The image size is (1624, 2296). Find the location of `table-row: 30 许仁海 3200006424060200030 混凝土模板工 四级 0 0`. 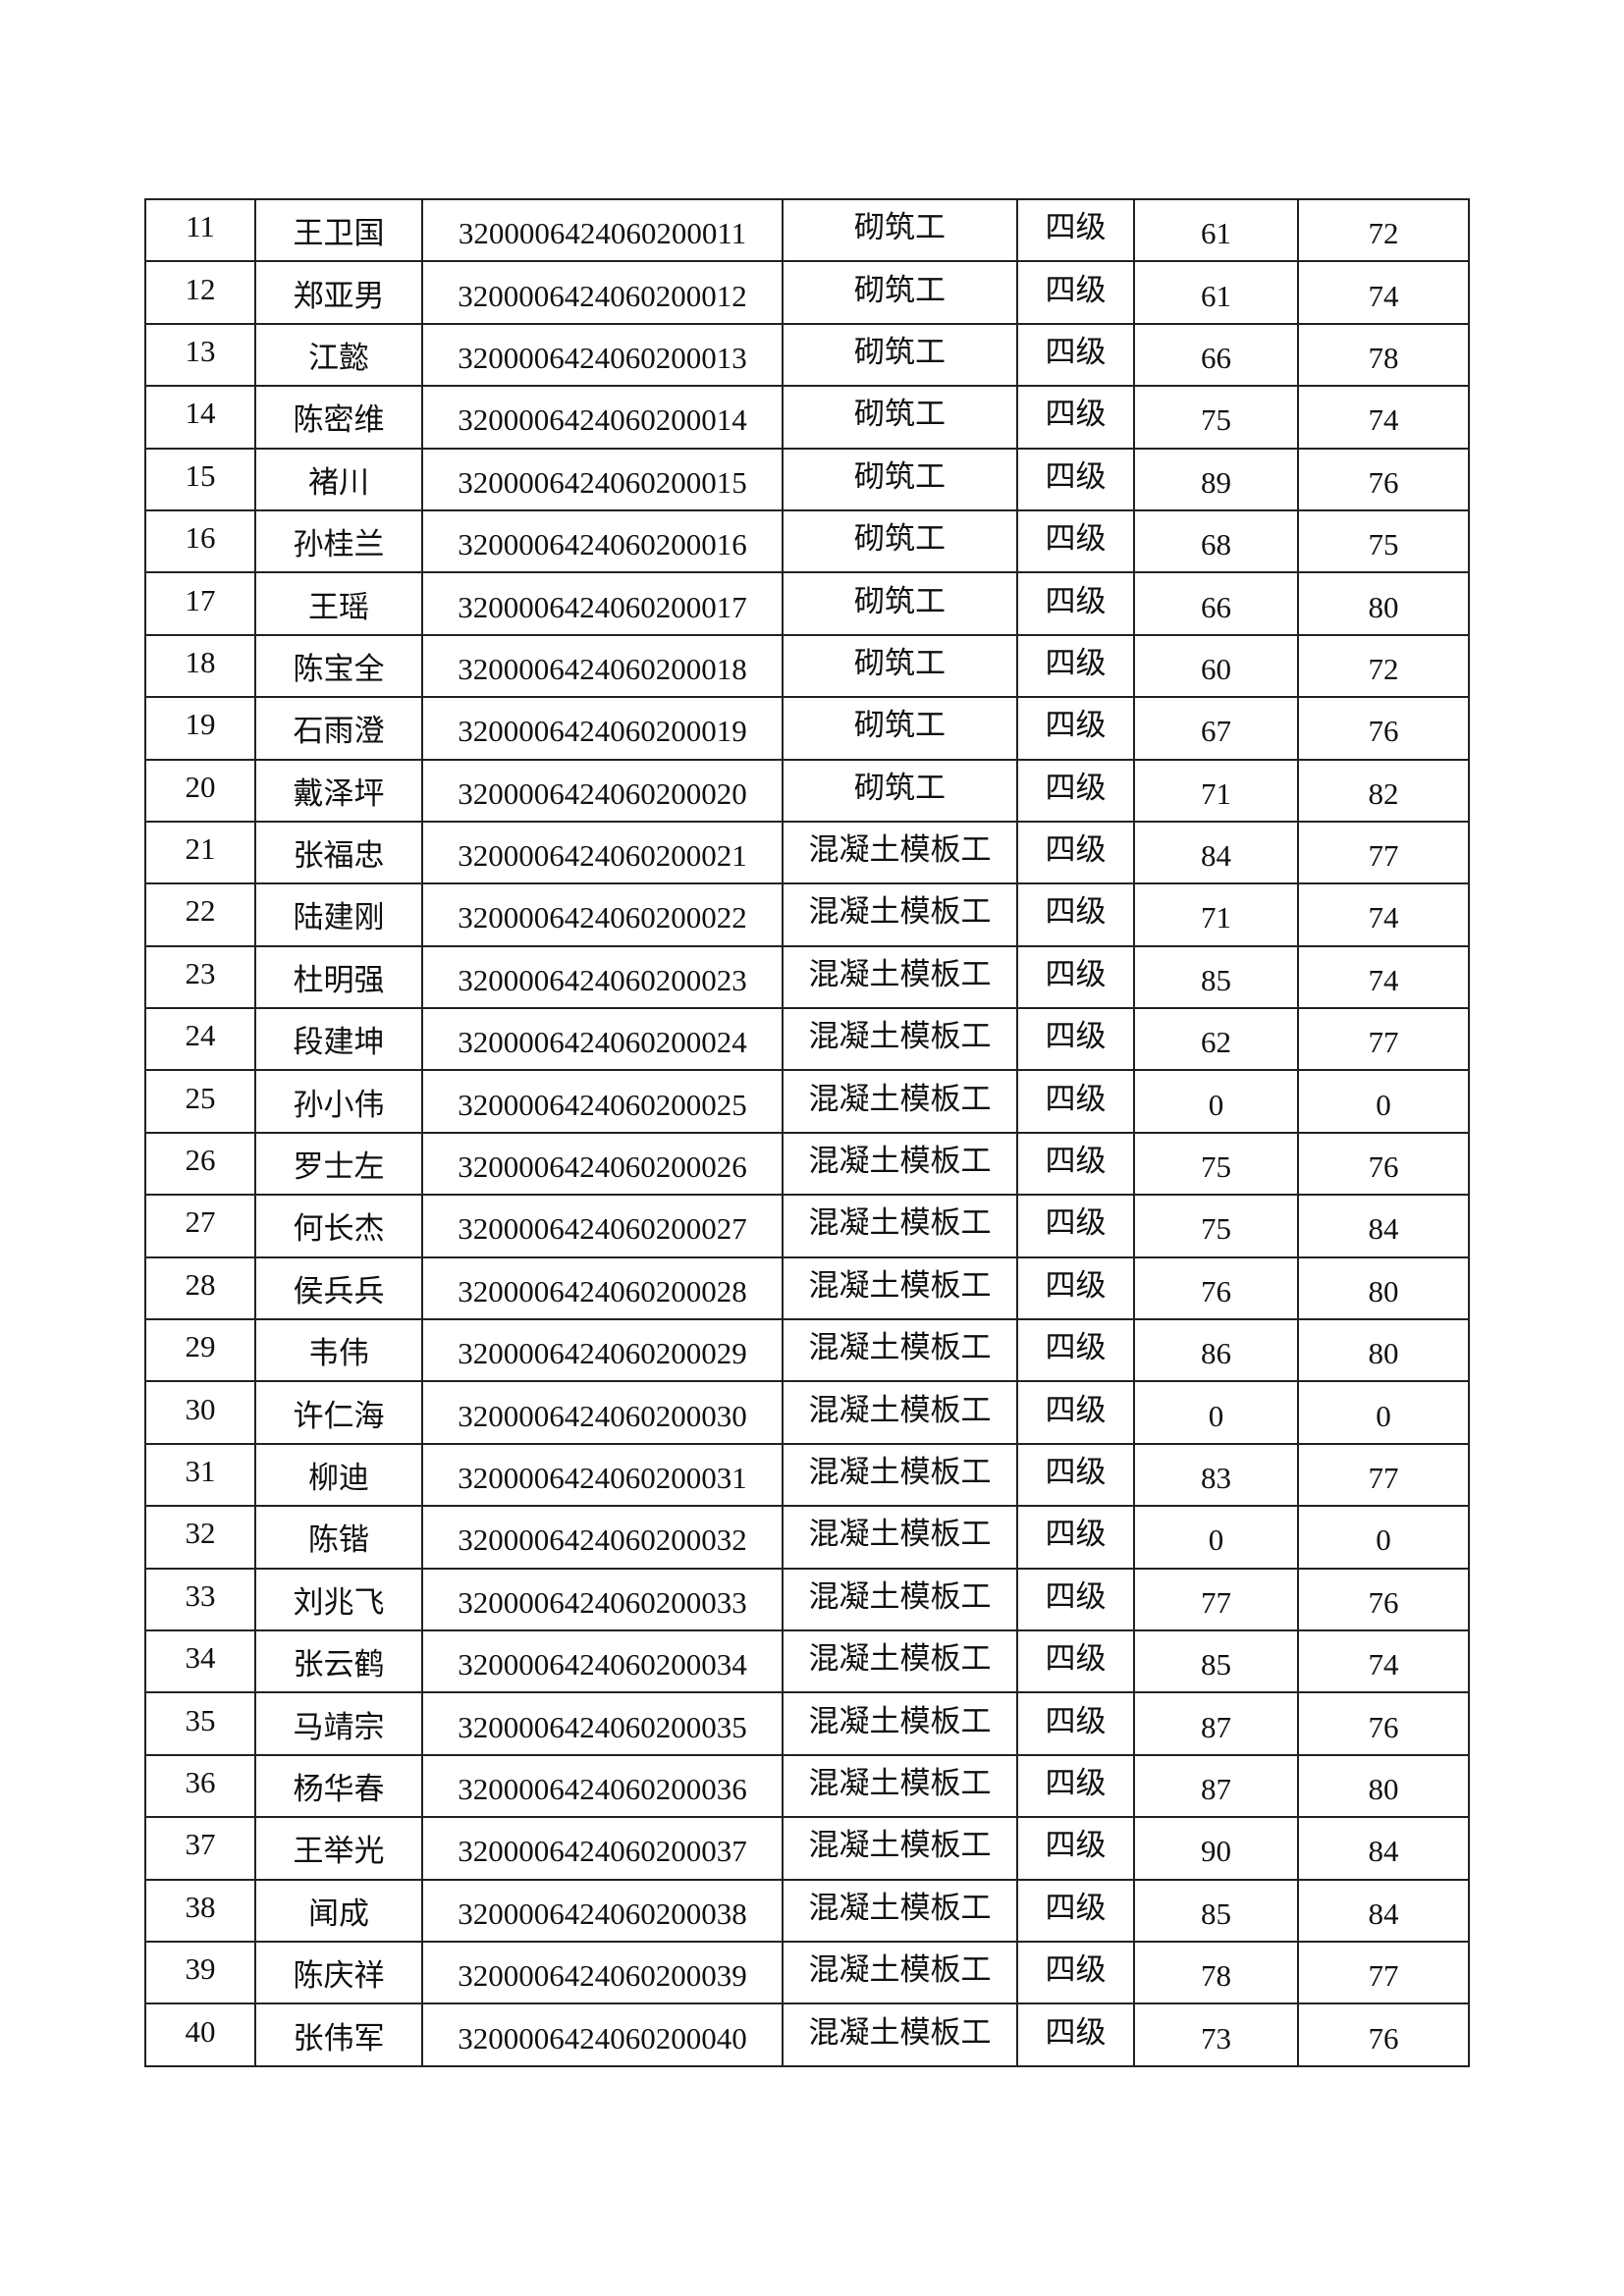

table-row: 30 许仁海 3200006424060200030 混凝土模板工 四级 0 0 is located at coordinates (807, 1412).